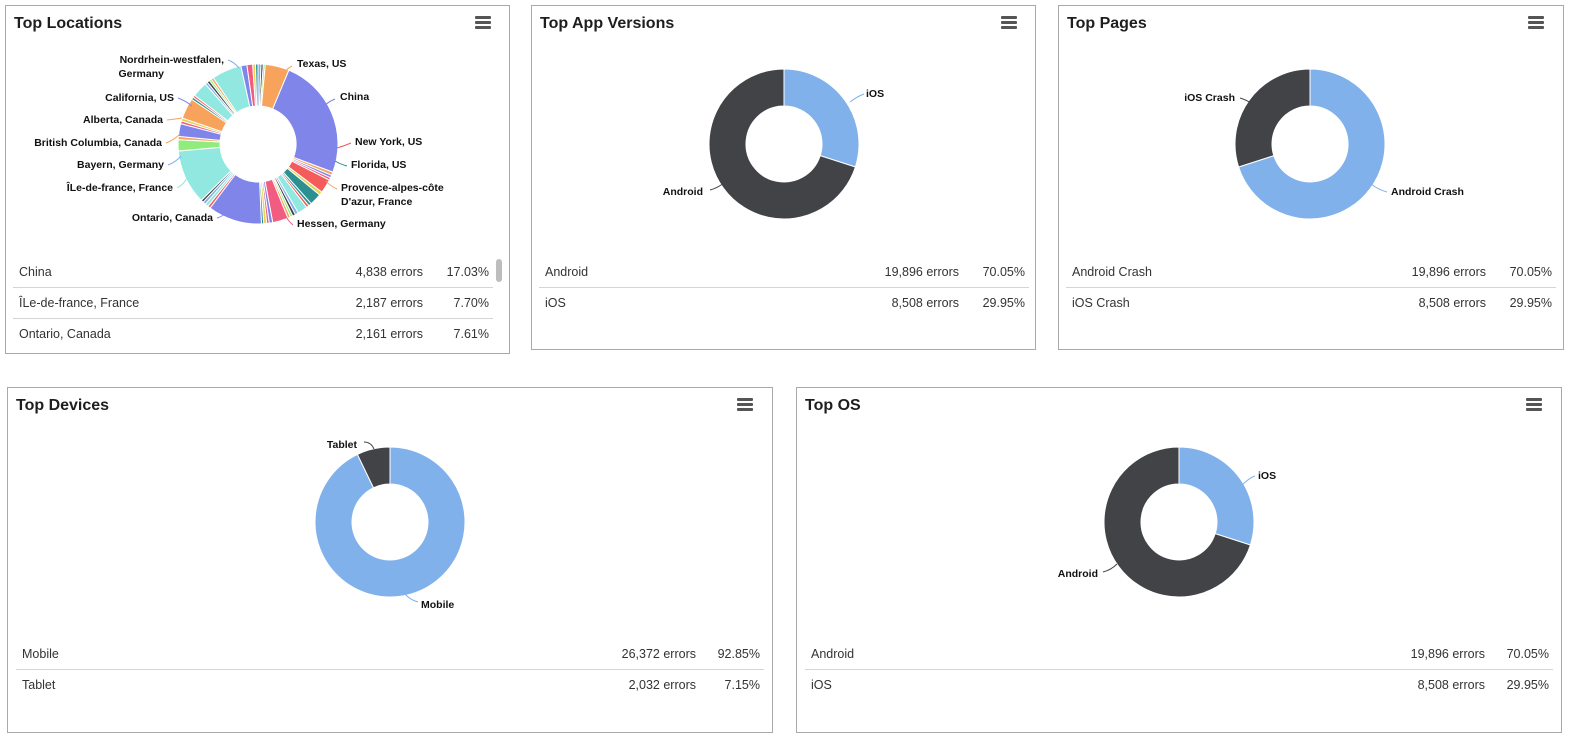  I want to click on slice-label: Germany, so click(141, 74).